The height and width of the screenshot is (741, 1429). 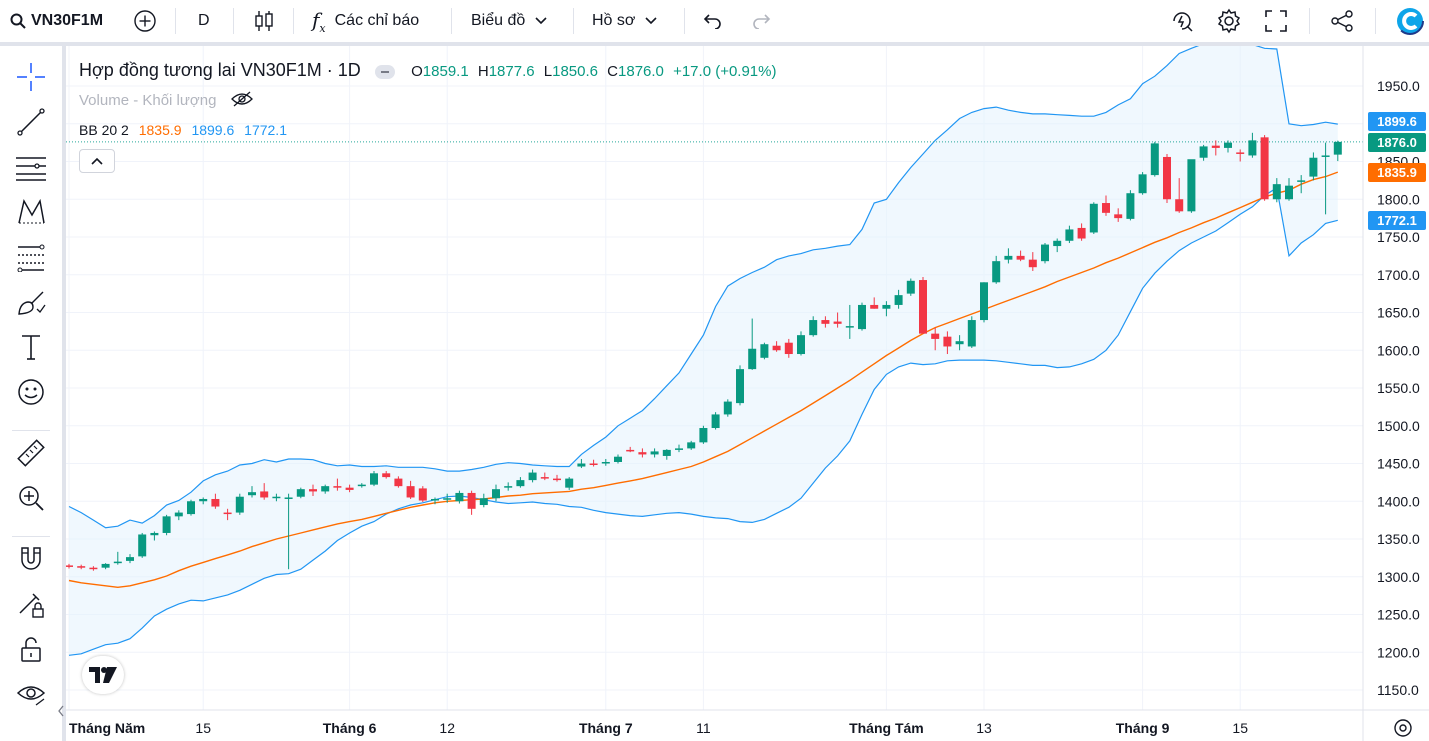 I want to click on eye-icon, so click(x=31, y=696).